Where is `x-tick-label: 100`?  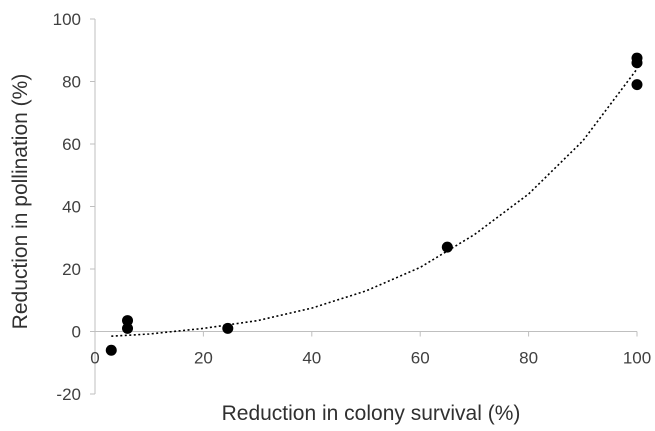
x-tick-label: 100 is located at coordinates (637, 358).